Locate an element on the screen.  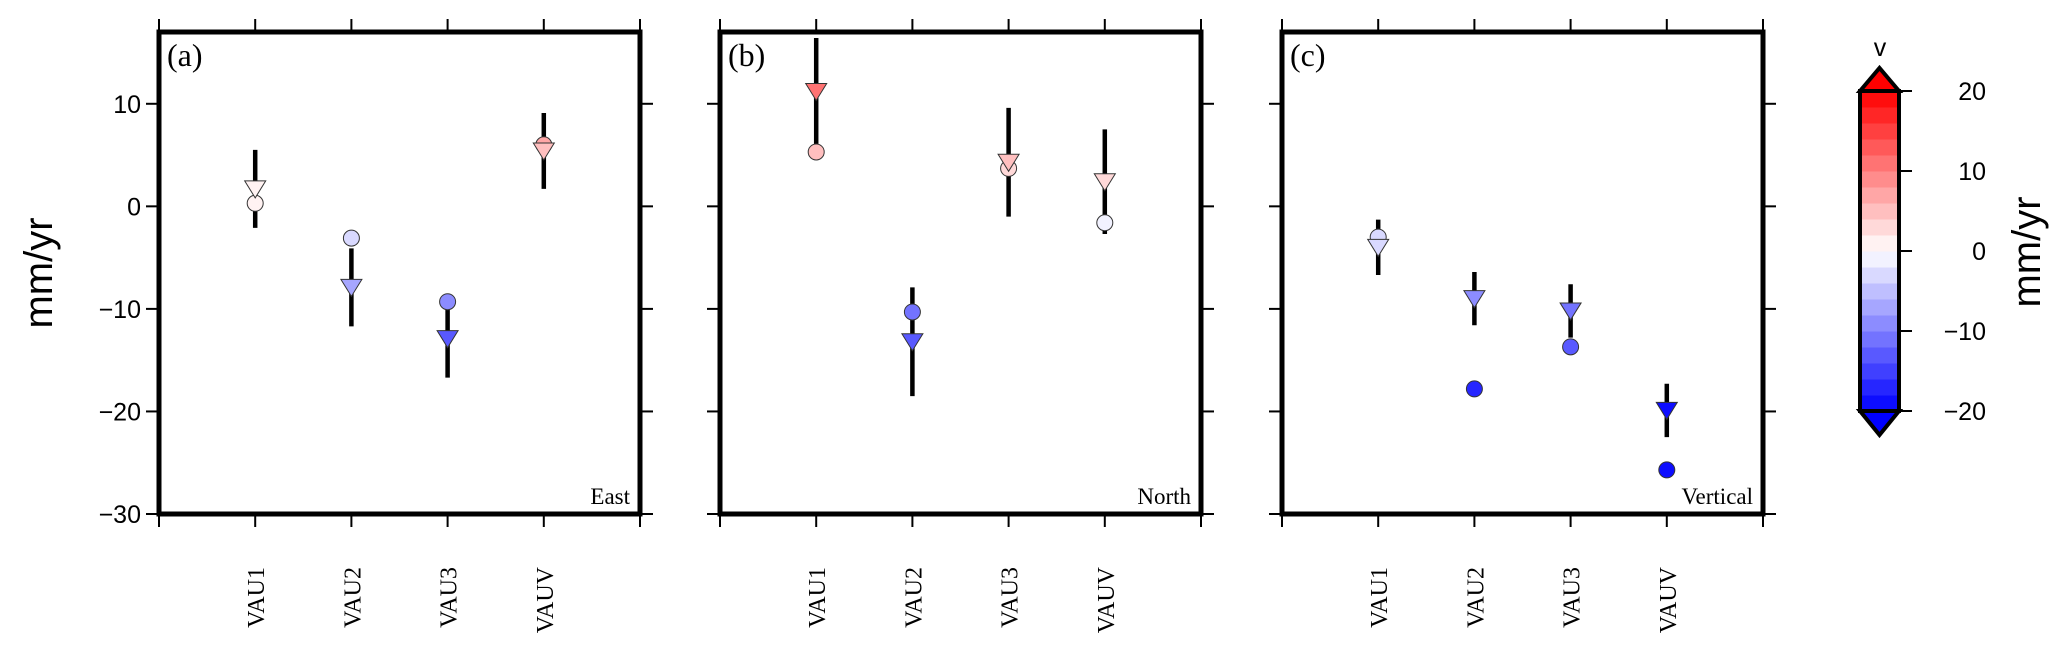
colorbar-tick-label: 10 is located at coordinates (1972, 172).